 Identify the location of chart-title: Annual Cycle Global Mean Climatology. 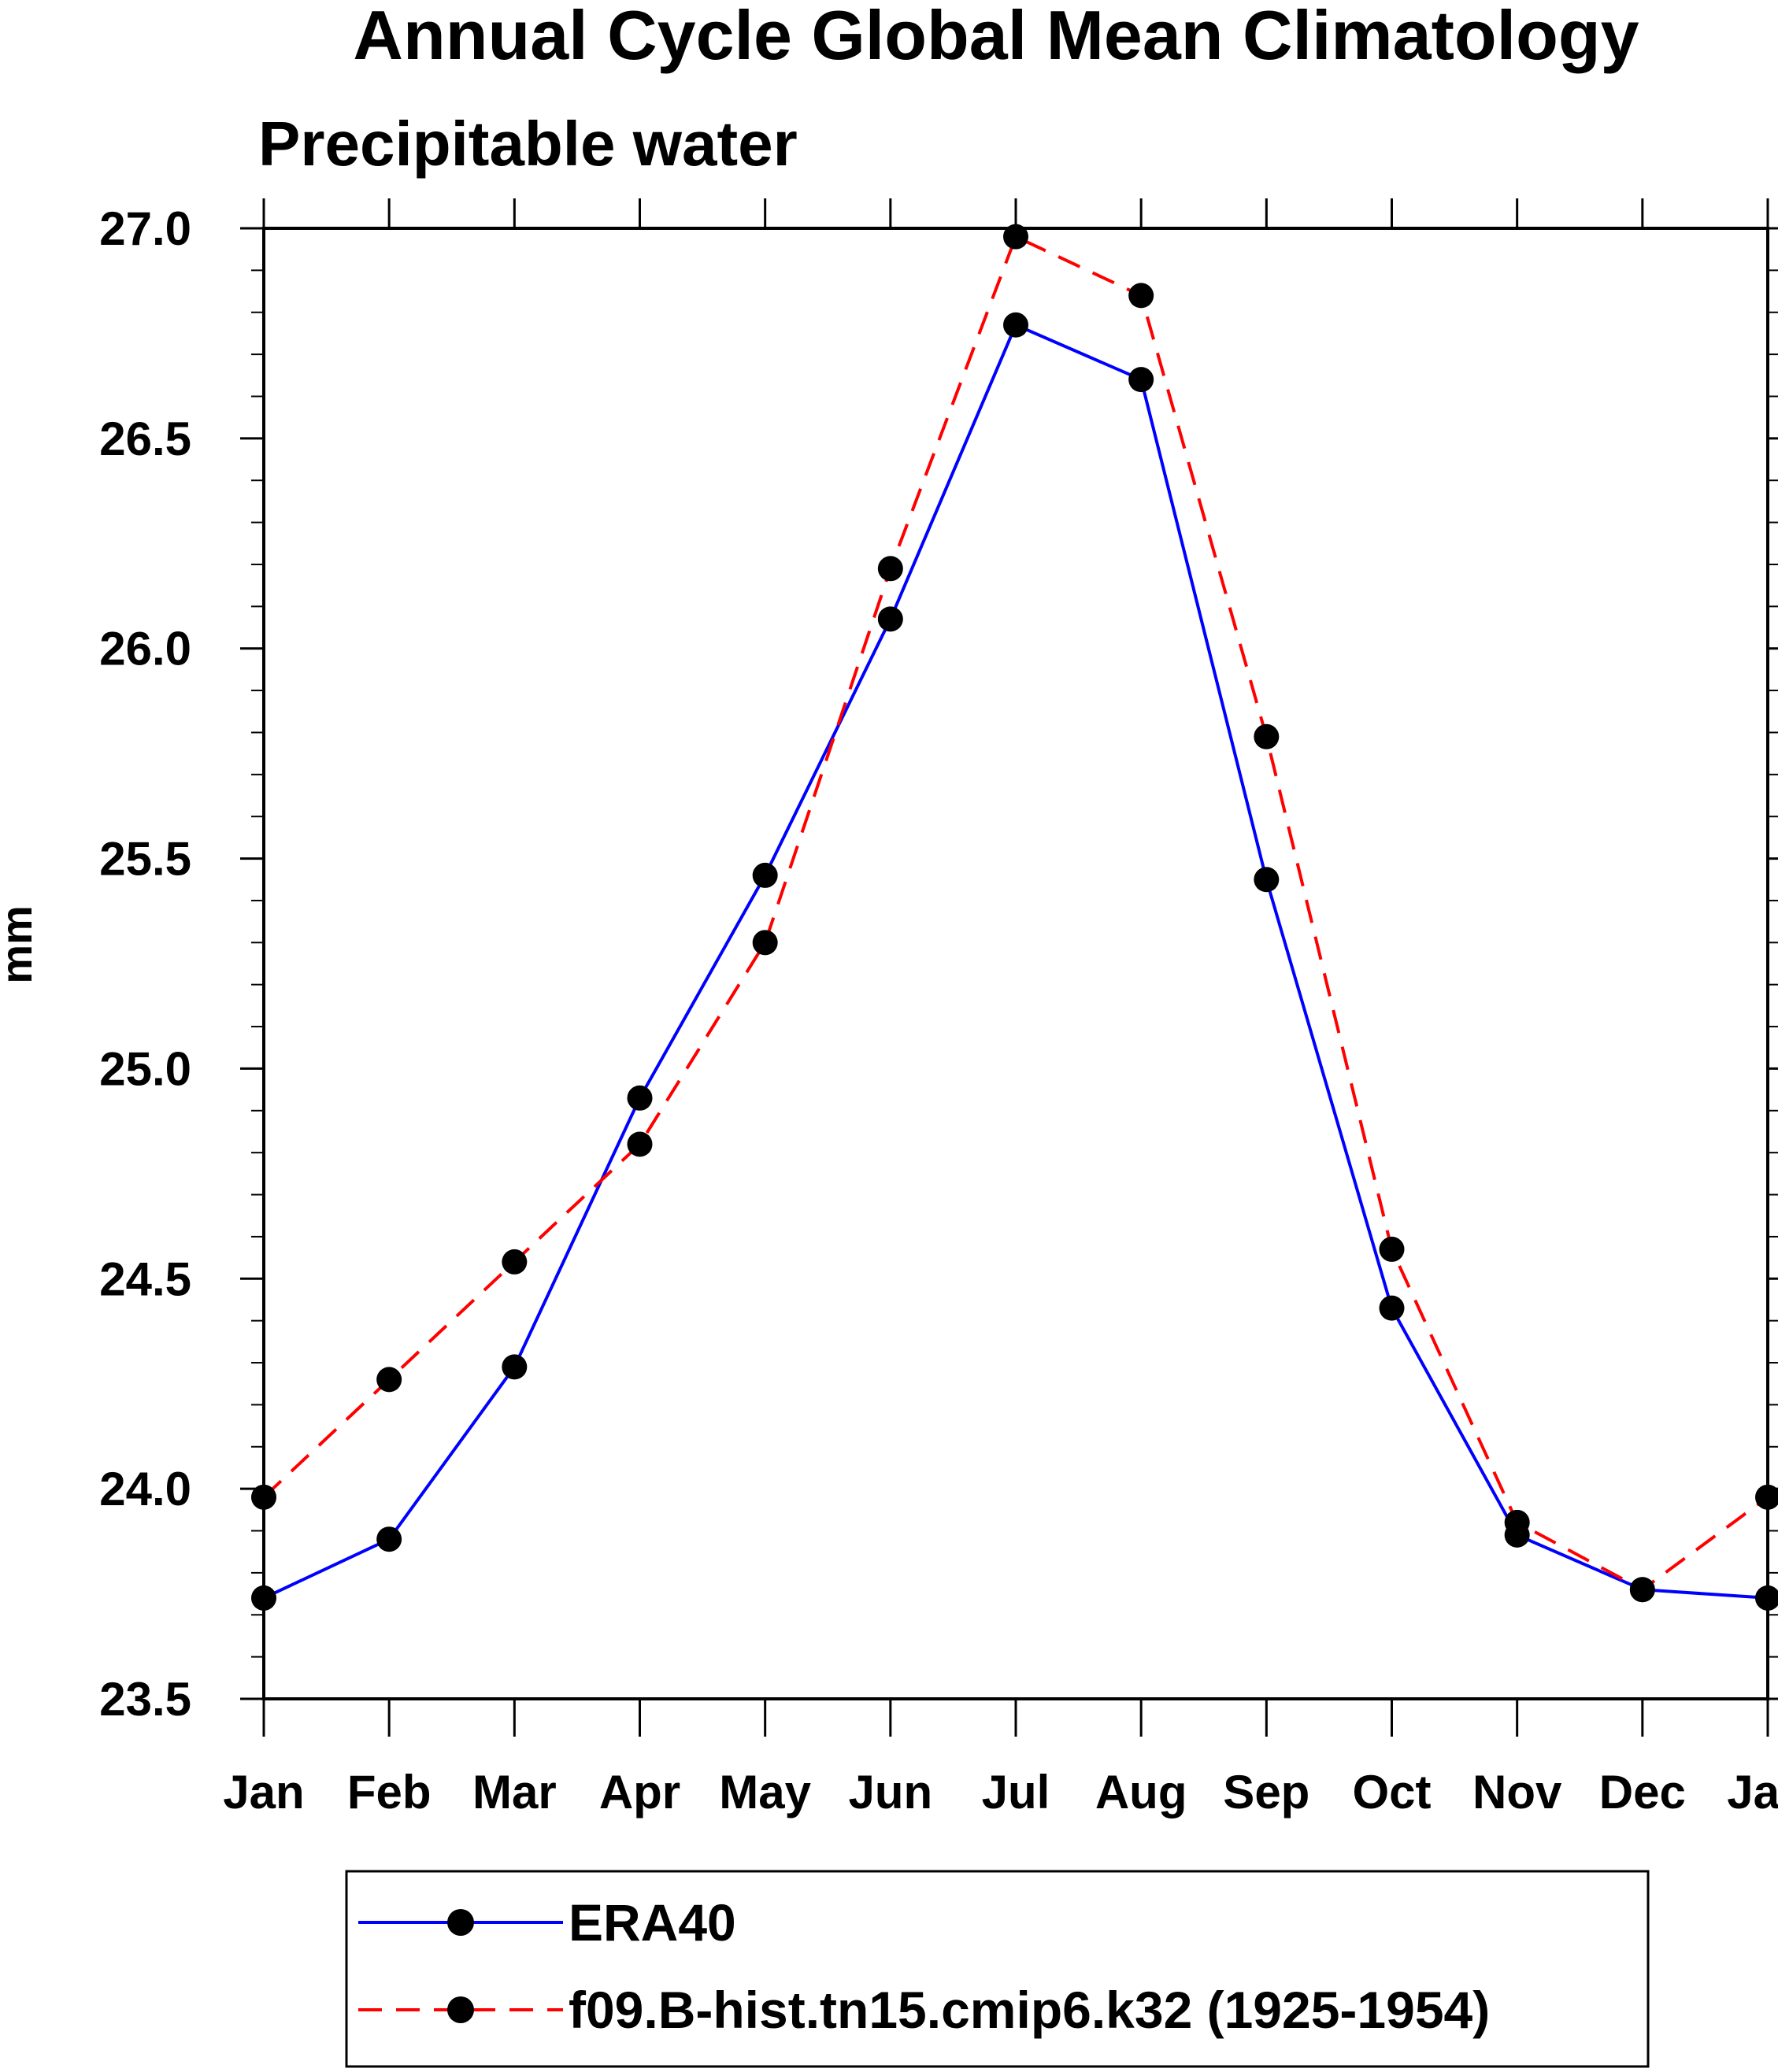
(996, 37).